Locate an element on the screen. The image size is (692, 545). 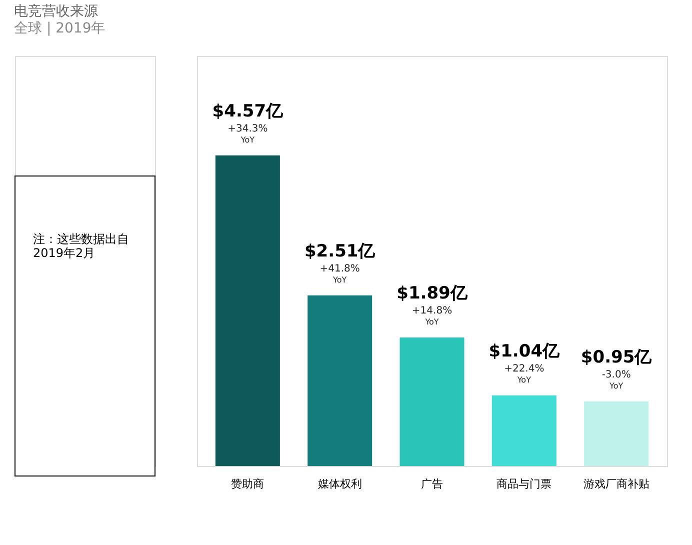
x-tick-label: 媒体权利 is located at coordinates (340, 484).